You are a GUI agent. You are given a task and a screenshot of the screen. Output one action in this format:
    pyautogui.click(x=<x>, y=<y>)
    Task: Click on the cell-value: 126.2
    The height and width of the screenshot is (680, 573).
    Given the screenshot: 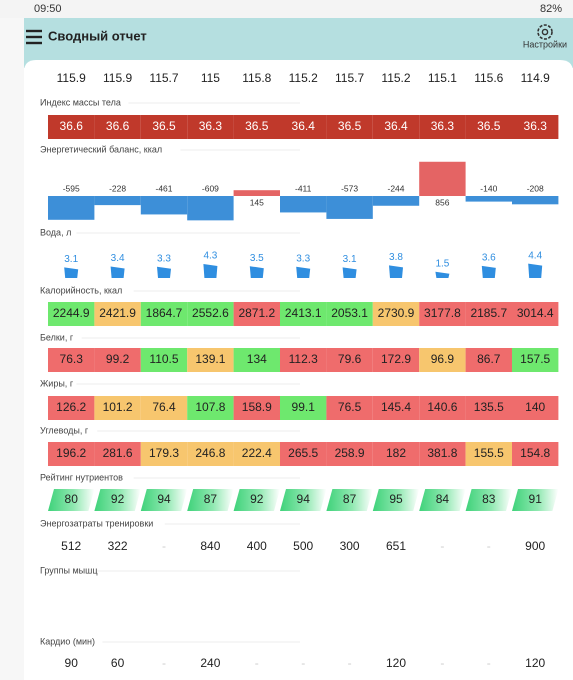 What is the action you would take?
    pyautogui.click(x=71, y=407)
    